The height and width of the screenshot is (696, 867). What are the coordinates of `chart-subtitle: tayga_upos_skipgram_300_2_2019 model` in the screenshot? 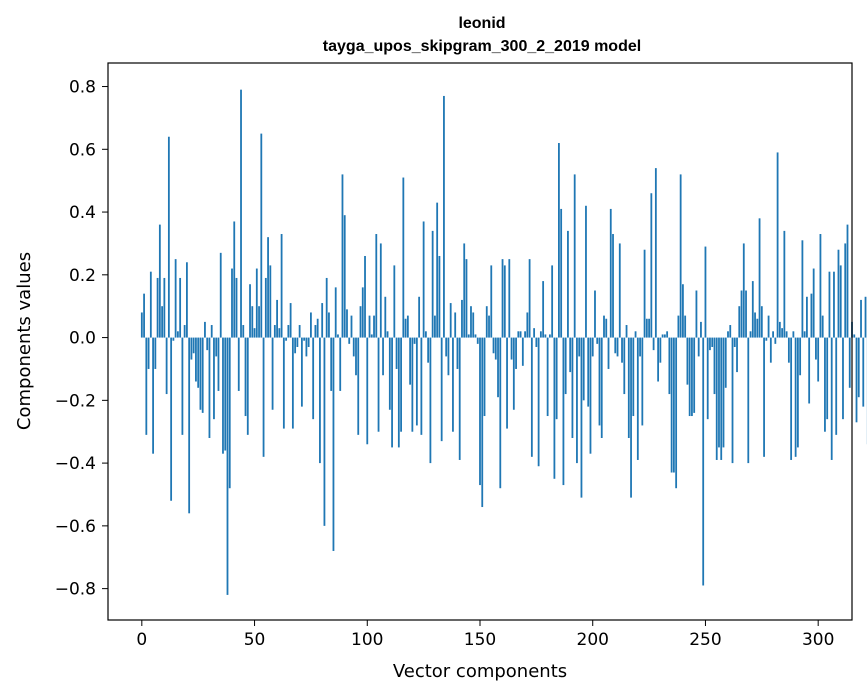 It's located at (482, 46).